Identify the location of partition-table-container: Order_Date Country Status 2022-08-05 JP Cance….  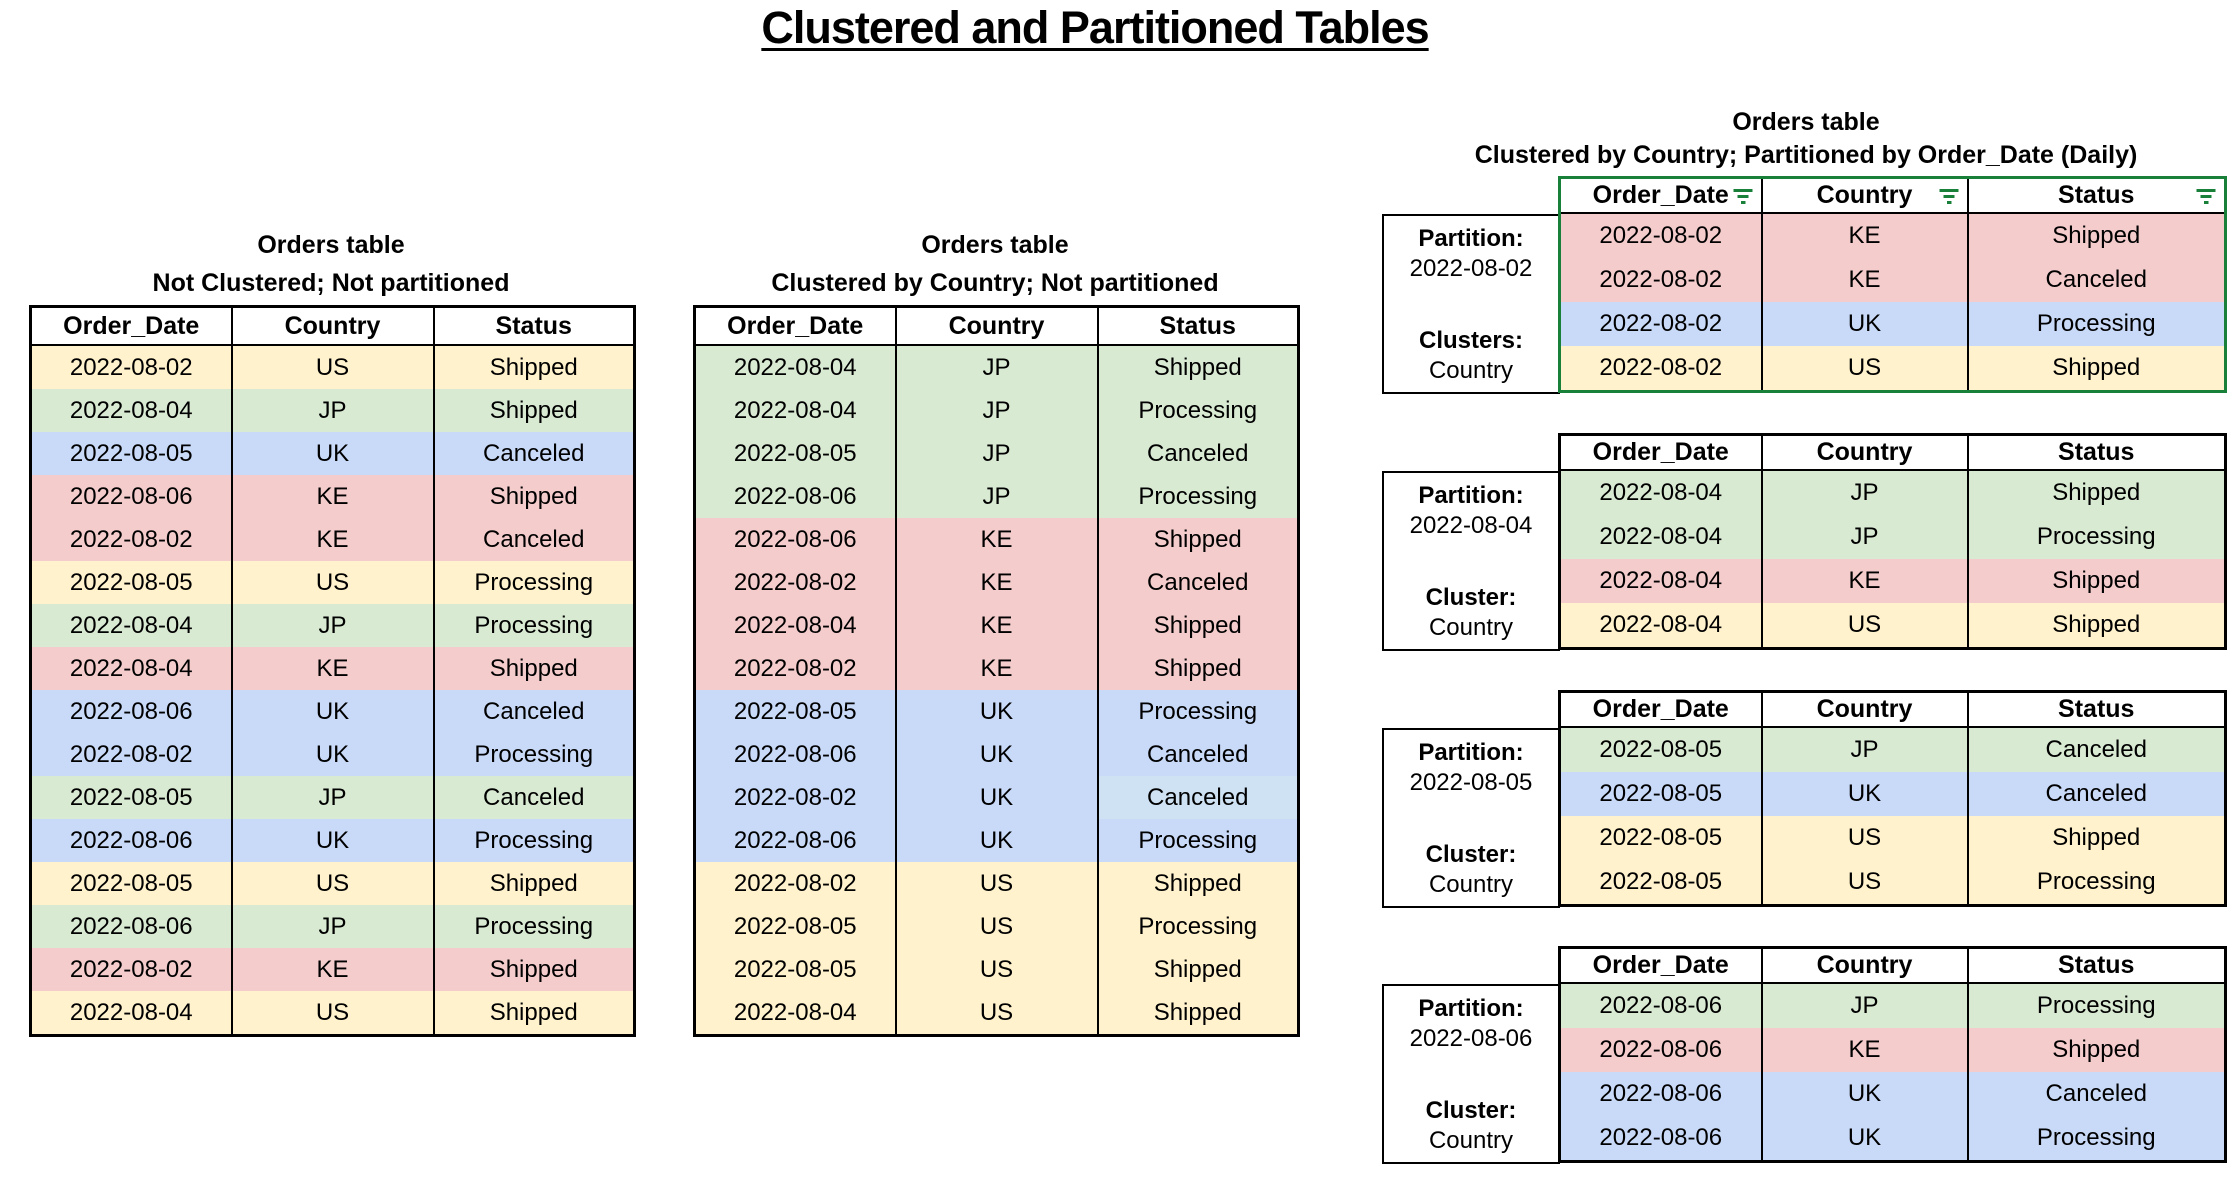
(1892, 798).